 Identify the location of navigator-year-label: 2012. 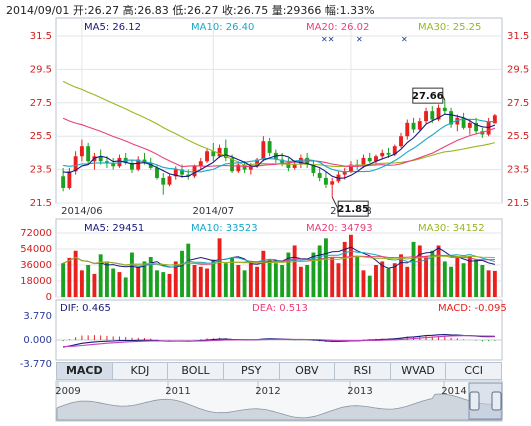
(267, 391).